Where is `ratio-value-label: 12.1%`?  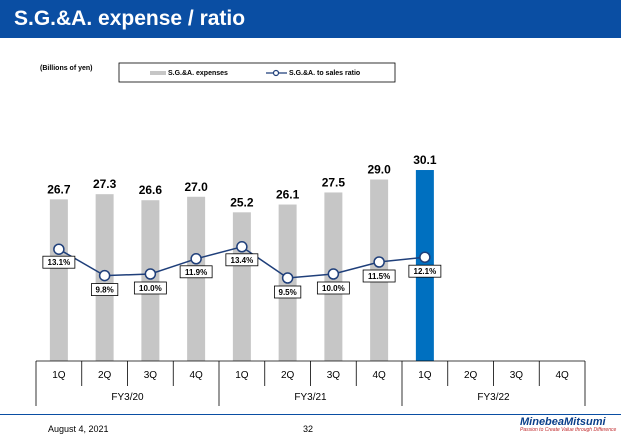
ratio-value-label: 12.1% is located at coordinates (425, 271).